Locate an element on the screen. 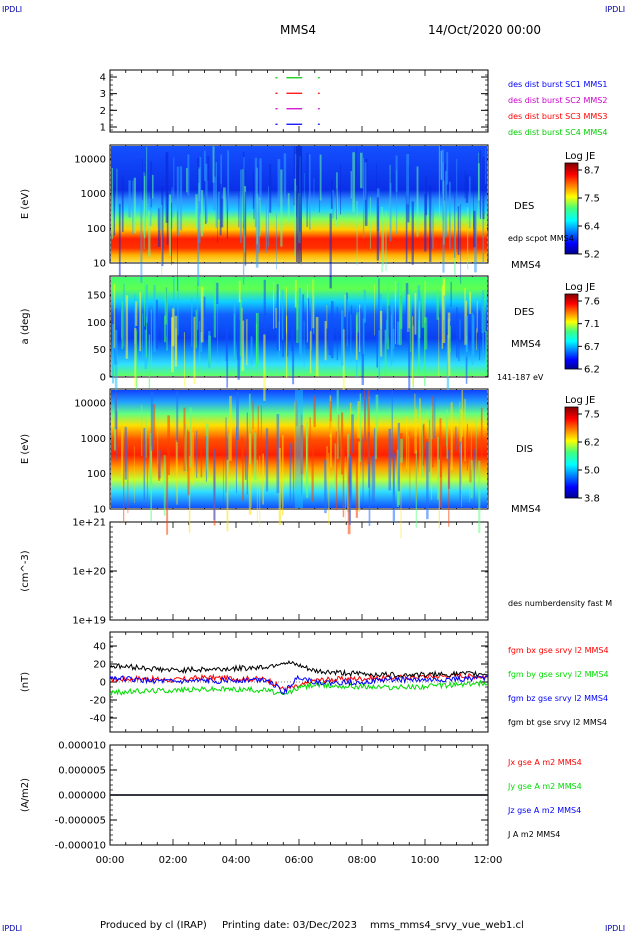  b-field-series-line is located at coordinates (299, 685).